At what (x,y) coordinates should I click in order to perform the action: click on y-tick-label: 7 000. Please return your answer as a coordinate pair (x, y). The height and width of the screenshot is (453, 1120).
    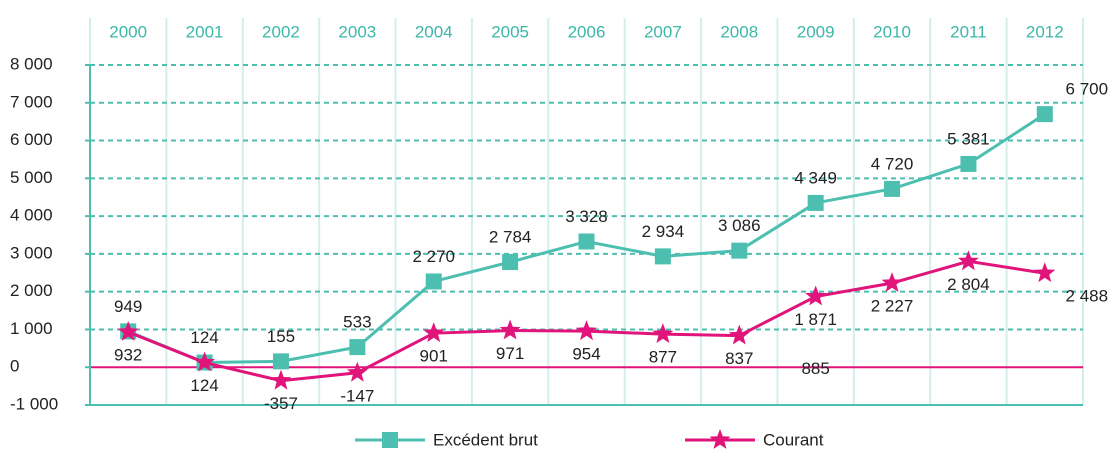
    Looking at the image, I should click on (31, 101).